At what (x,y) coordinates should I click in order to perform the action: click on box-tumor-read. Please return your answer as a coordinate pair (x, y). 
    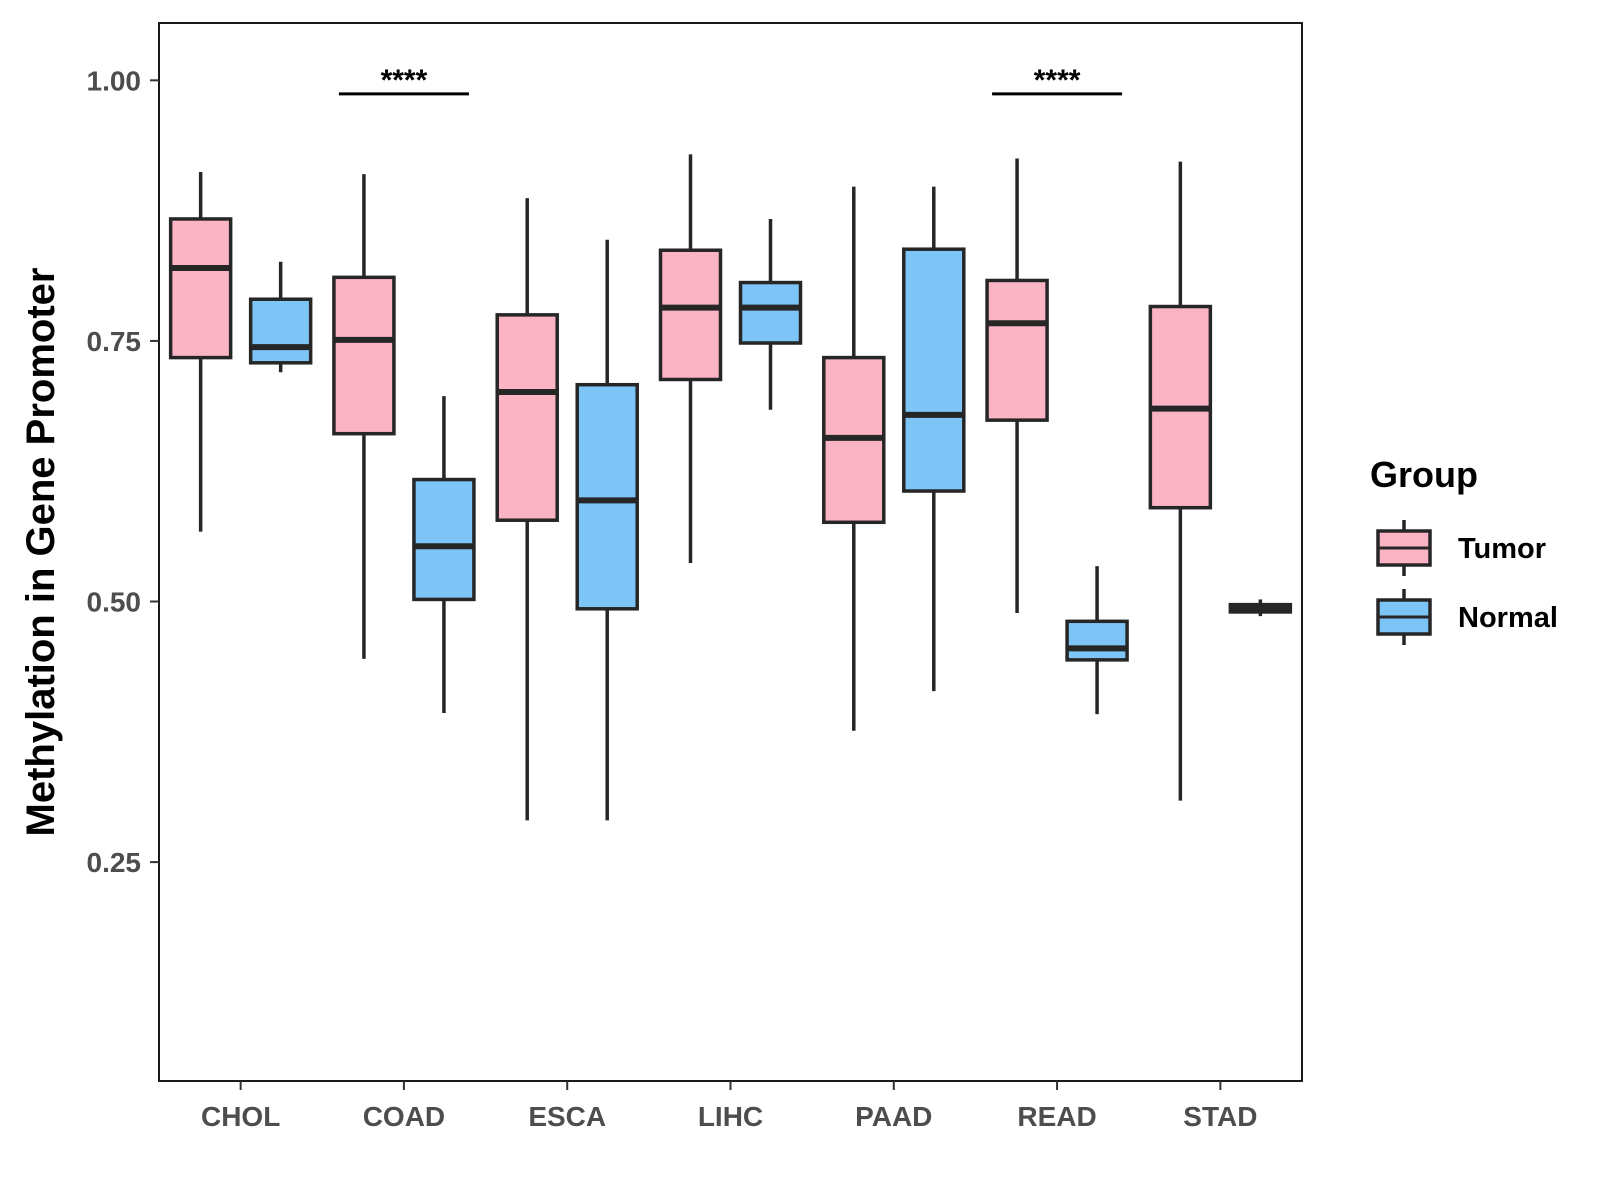
    Looking at the image, I should click on (1017, 385).